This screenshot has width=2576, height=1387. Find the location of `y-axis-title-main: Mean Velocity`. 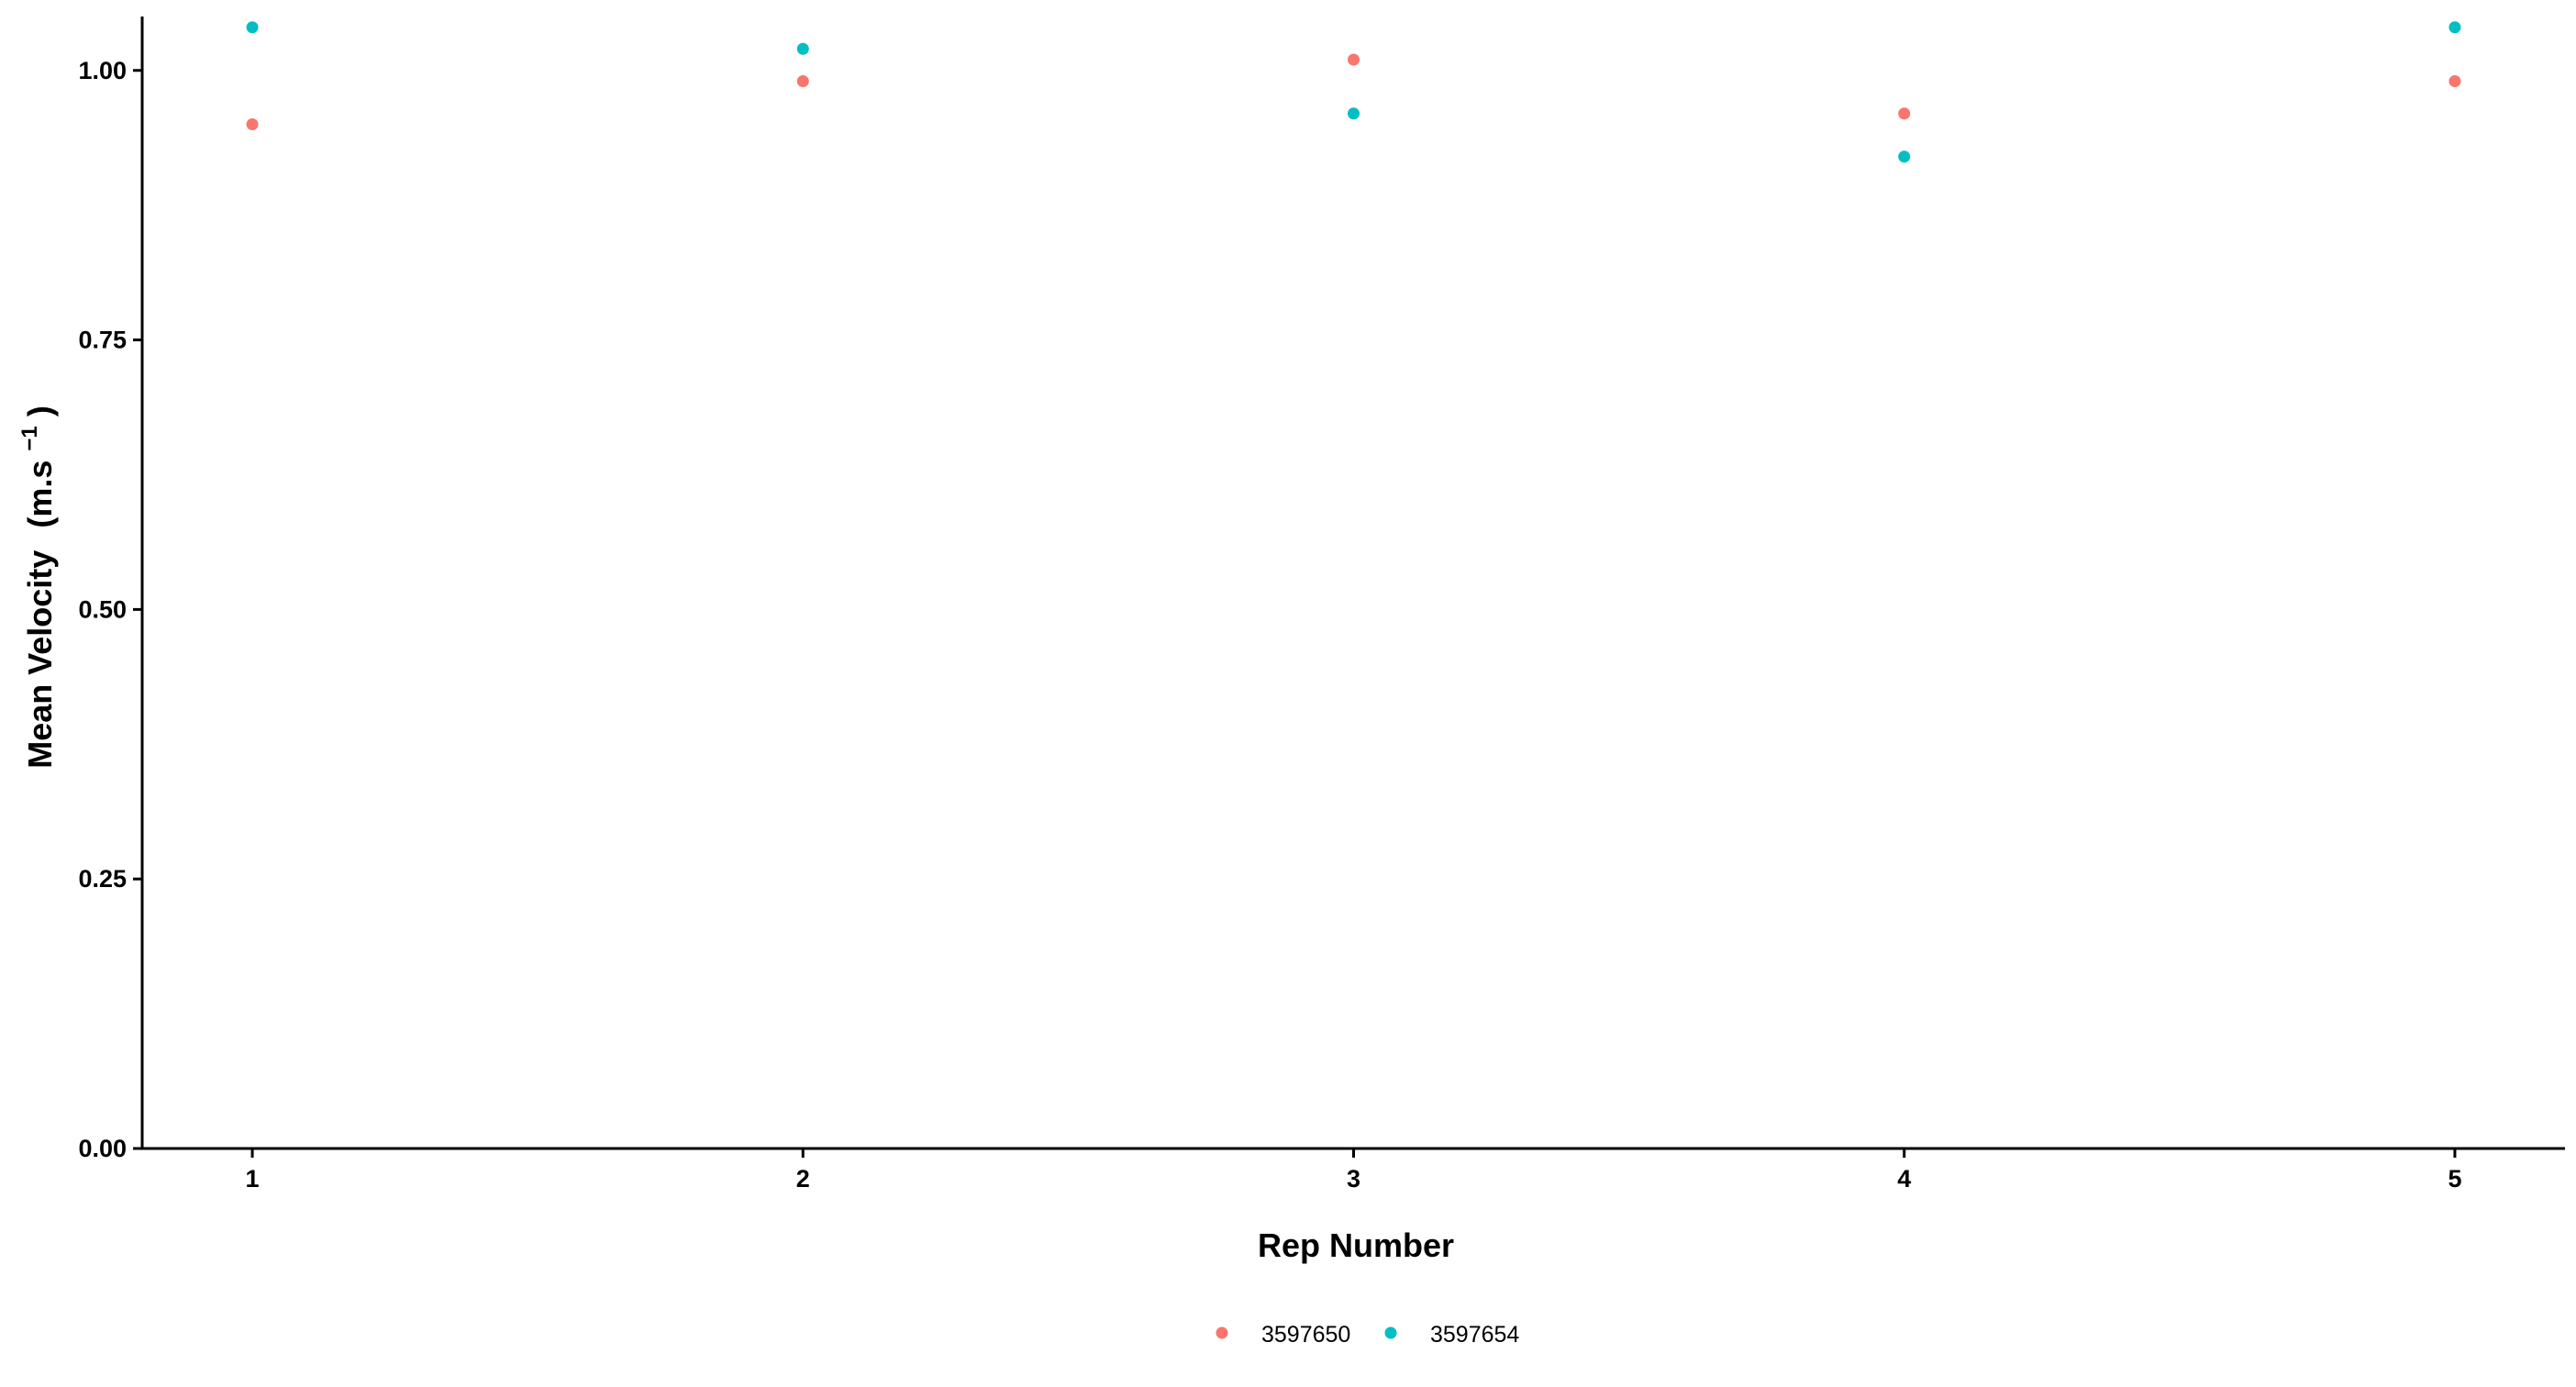

y-axis-title-main: Mean Velocity is located at coordinates (40, 659).